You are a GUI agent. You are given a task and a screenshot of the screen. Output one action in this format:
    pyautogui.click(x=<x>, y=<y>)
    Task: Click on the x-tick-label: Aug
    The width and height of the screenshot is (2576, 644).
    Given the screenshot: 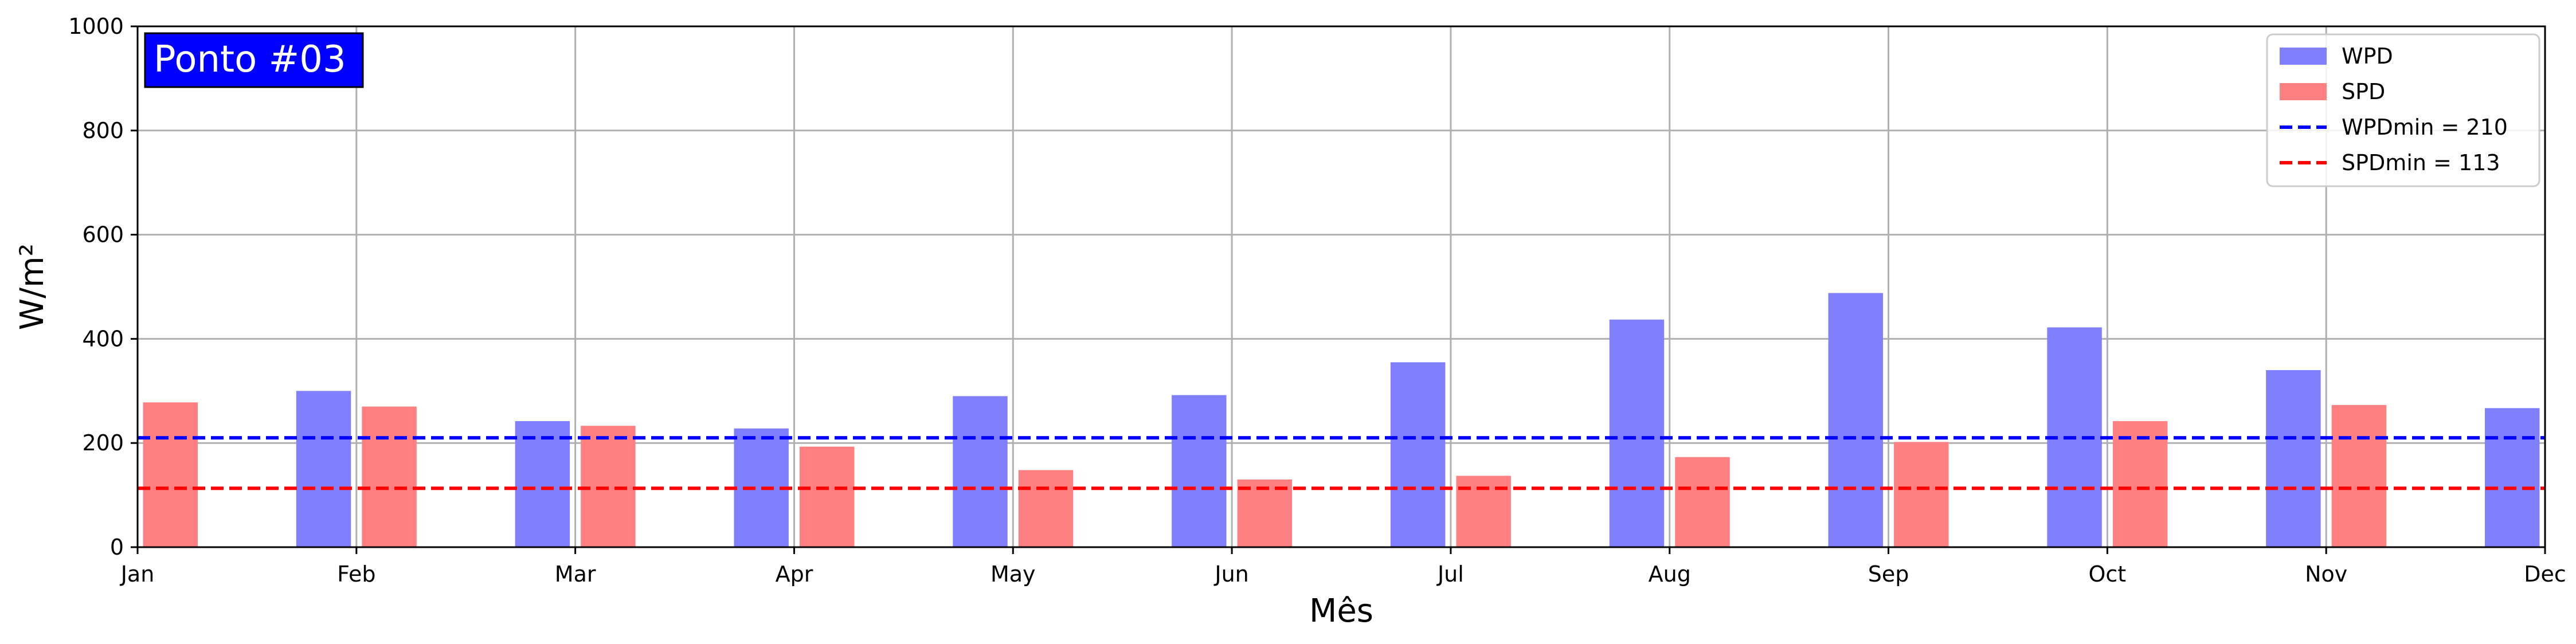 What is the action you would take?
    pyautogui.click(x=1670, y=574)
    